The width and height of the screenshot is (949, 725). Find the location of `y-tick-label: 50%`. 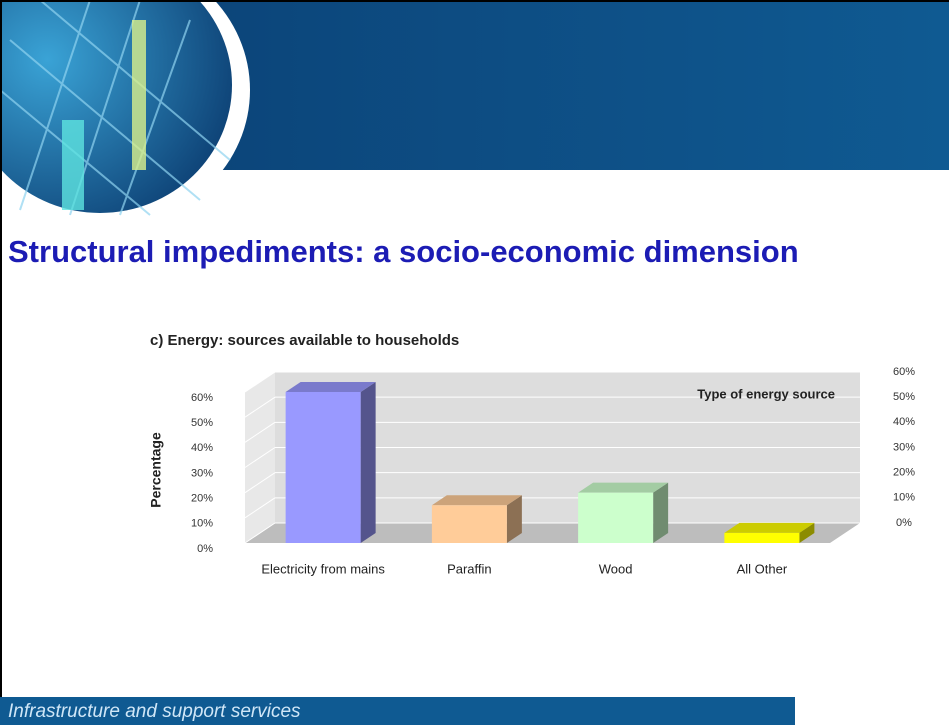

y-tick-label: 50% is located at coordinates (202, 423).